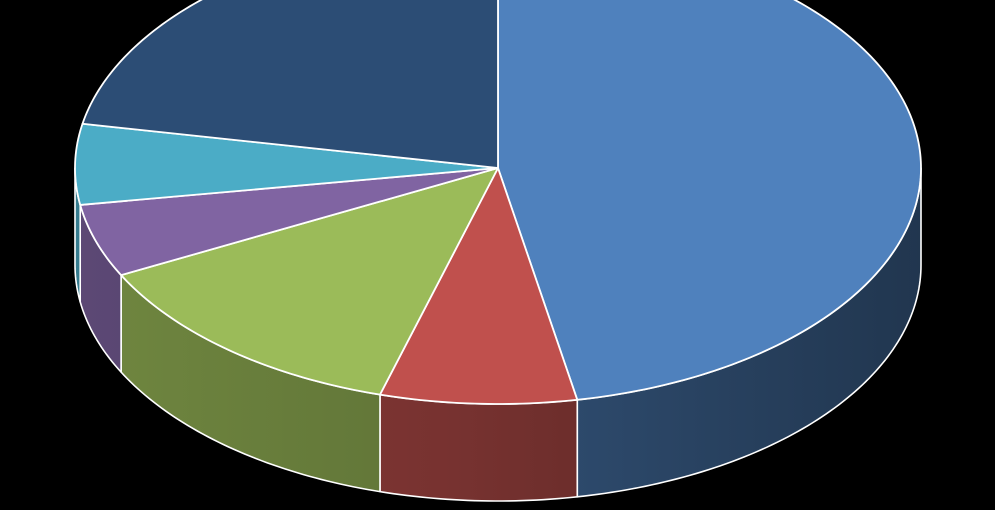 Image resolution: width=995 pixels, height=510 pixels. What do you see at coordinates (479, 447) in the screenshot?
I see `pie-slice-2-side` at bounding box center [479, 447].